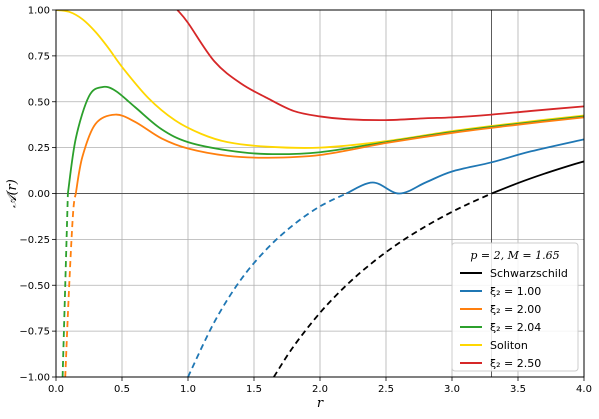 Image resolution: width=599 pixels, height=419 pixels. Describe the element at coordinates (320, 389) in the screenshot. I see `x-tick-label: 2.0` at that location.